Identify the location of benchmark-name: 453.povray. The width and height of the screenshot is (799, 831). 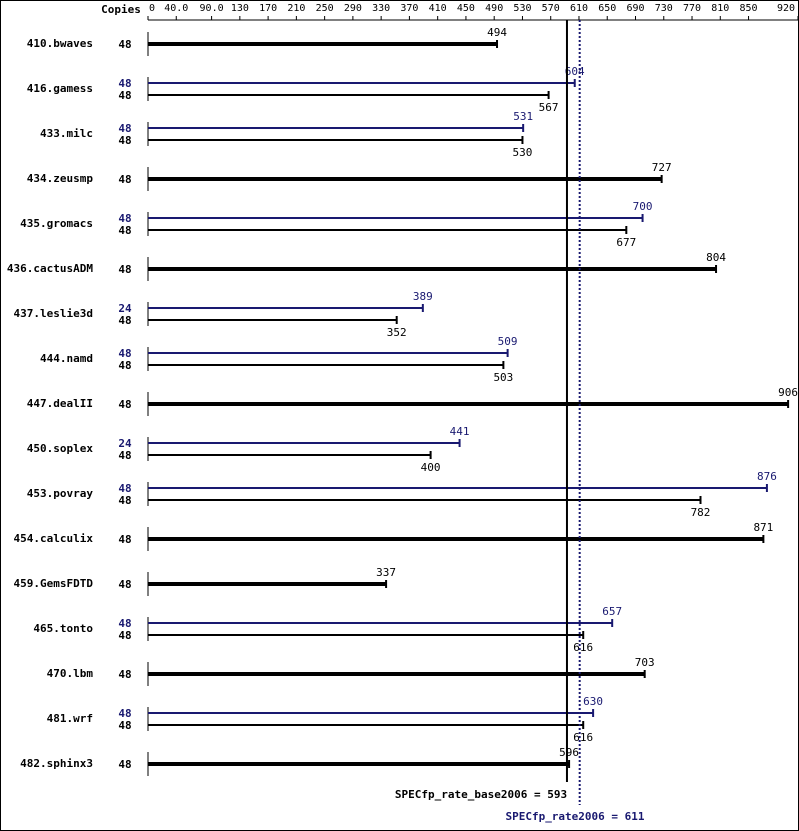
(60, 493).